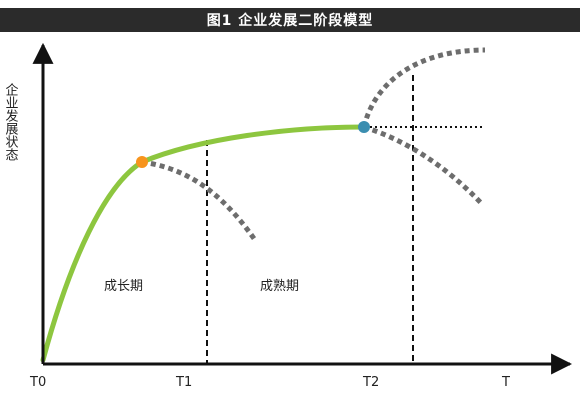 The width and height of the screenshot is (580, 405). I want to click on maturity-turning-point, so click(364, 127).